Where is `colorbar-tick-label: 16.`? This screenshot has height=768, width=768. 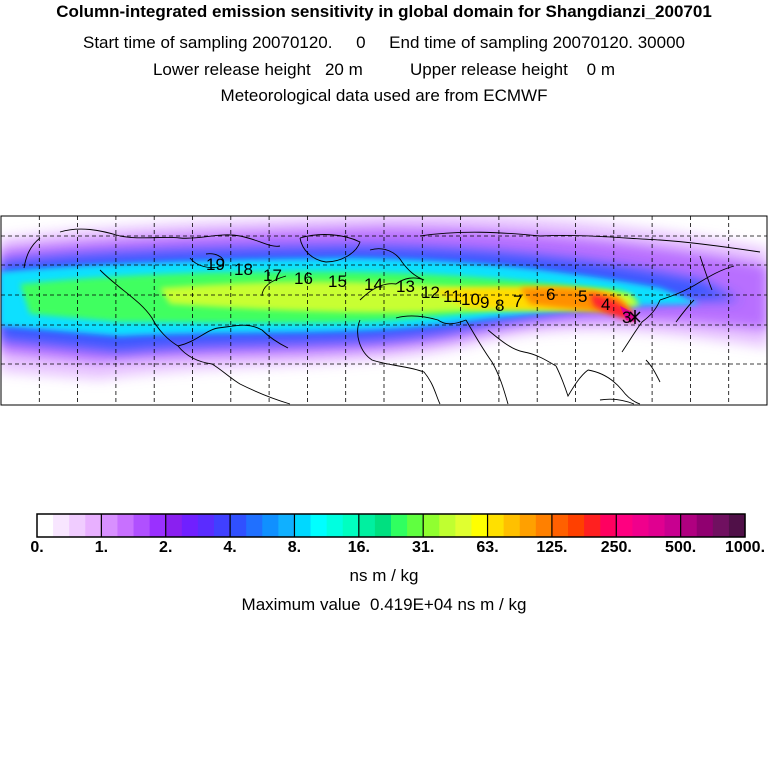 colorbar-tick-label: 16. is located at coordinates (358, 547).